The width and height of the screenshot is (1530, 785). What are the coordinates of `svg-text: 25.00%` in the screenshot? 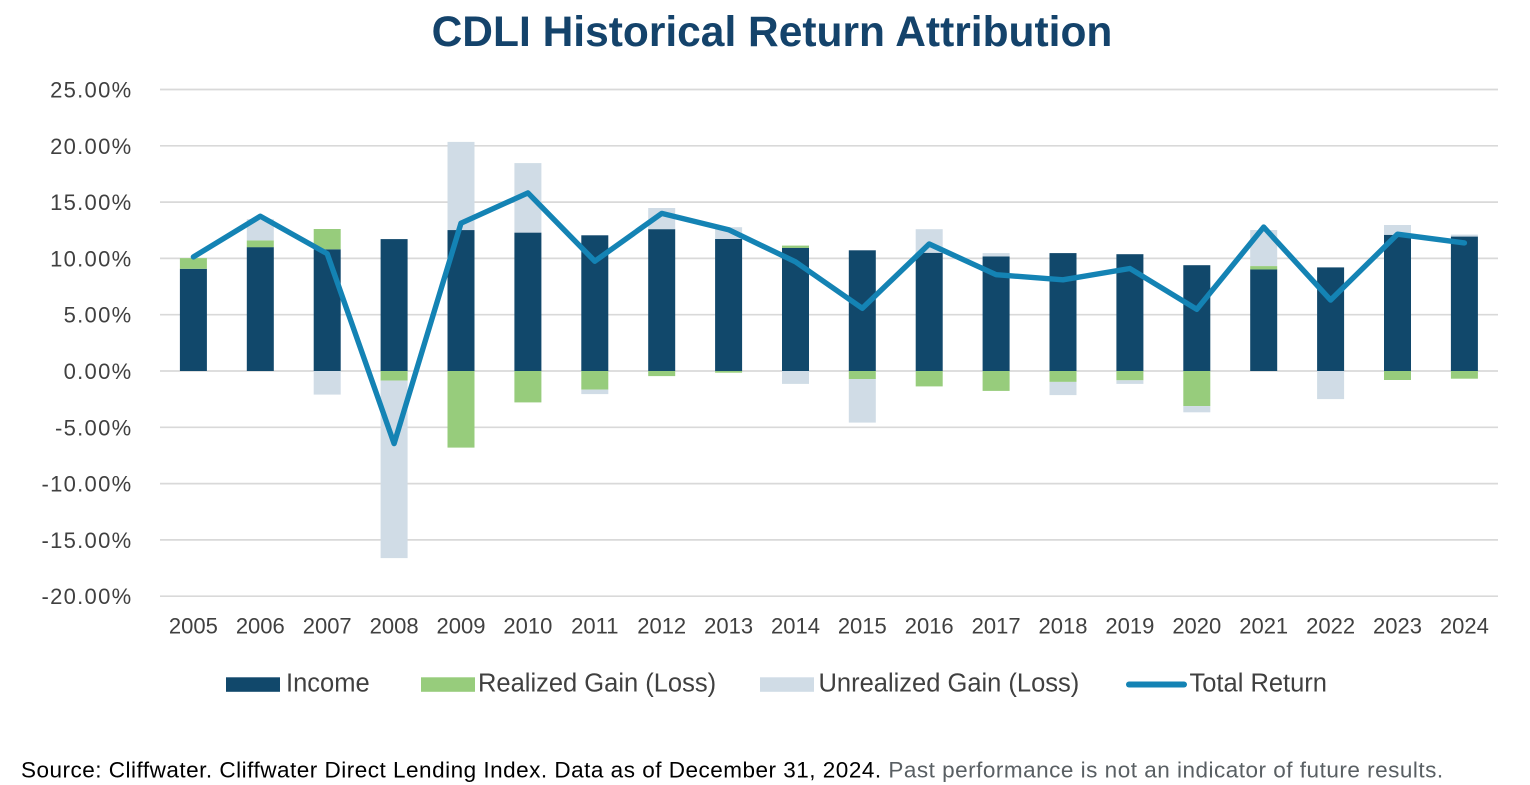 It's located at (91, 90).